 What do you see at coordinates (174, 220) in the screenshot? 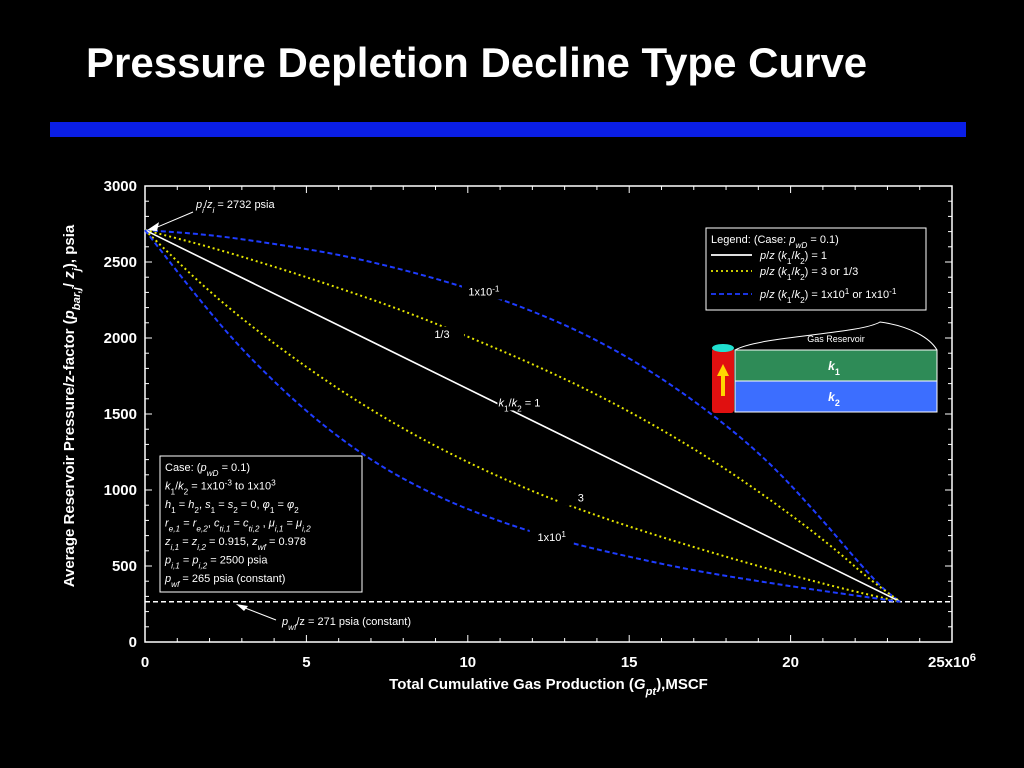
I see `pi-zi-pointer` at bounding box center [174, 220].